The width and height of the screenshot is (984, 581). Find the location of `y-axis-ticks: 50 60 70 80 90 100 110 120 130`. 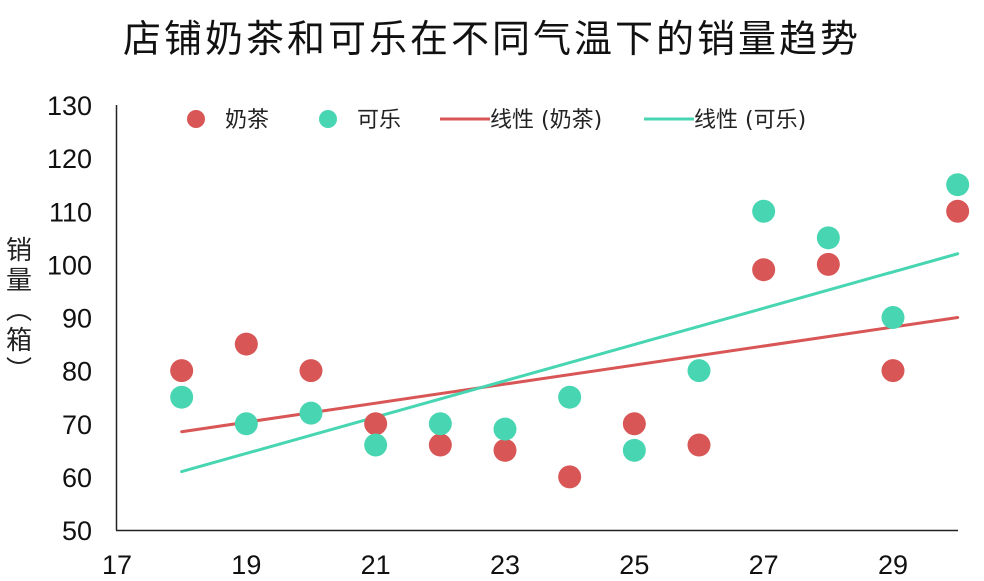

y-axis-ticks: 50 60 70 80 90 100 110 120 130 is located at coordinates (69, 318).